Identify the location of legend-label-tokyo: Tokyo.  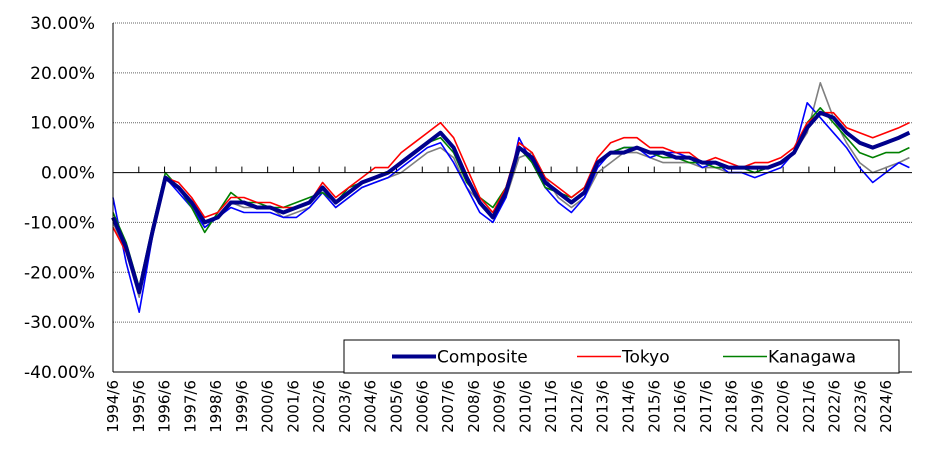
(645, 358).